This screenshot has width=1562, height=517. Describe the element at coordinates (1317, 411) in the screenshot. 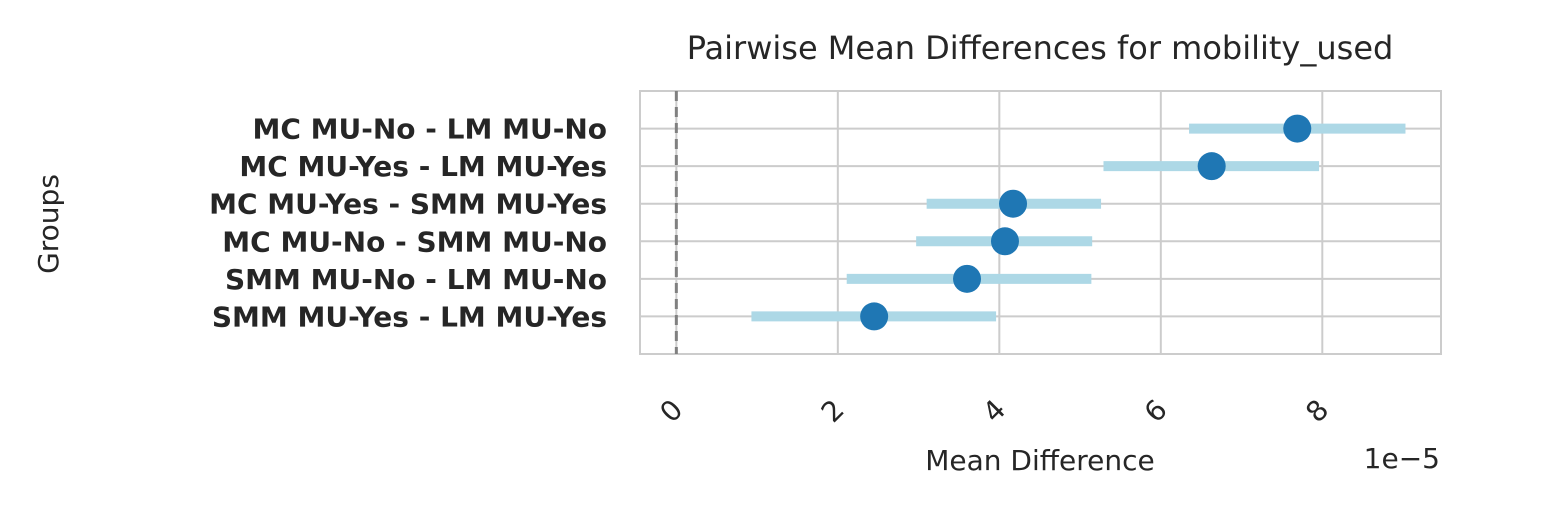

I see `x-tick-label: 8` at that location.